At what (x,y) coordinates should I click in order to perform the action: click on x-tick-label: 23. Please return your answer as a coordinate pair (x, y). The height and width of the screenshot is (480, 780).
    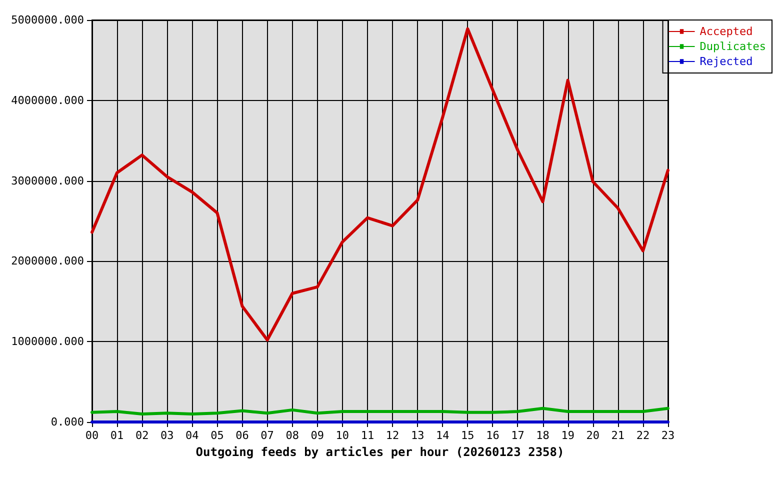
    Looking at the image, I should click on (668, 435).